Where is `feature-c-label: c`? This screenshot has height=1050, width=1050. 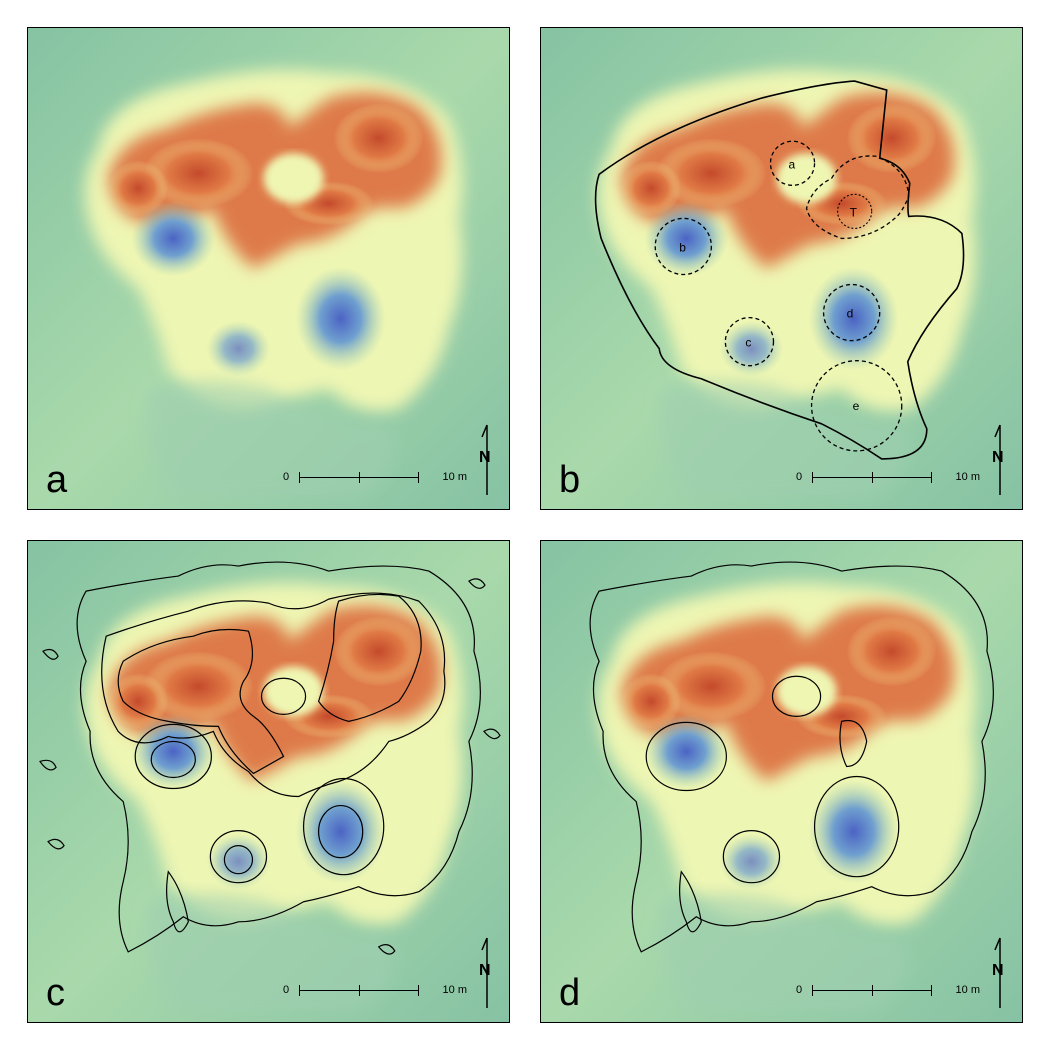 feature-c-label: c is located at coordinates (748, 343).